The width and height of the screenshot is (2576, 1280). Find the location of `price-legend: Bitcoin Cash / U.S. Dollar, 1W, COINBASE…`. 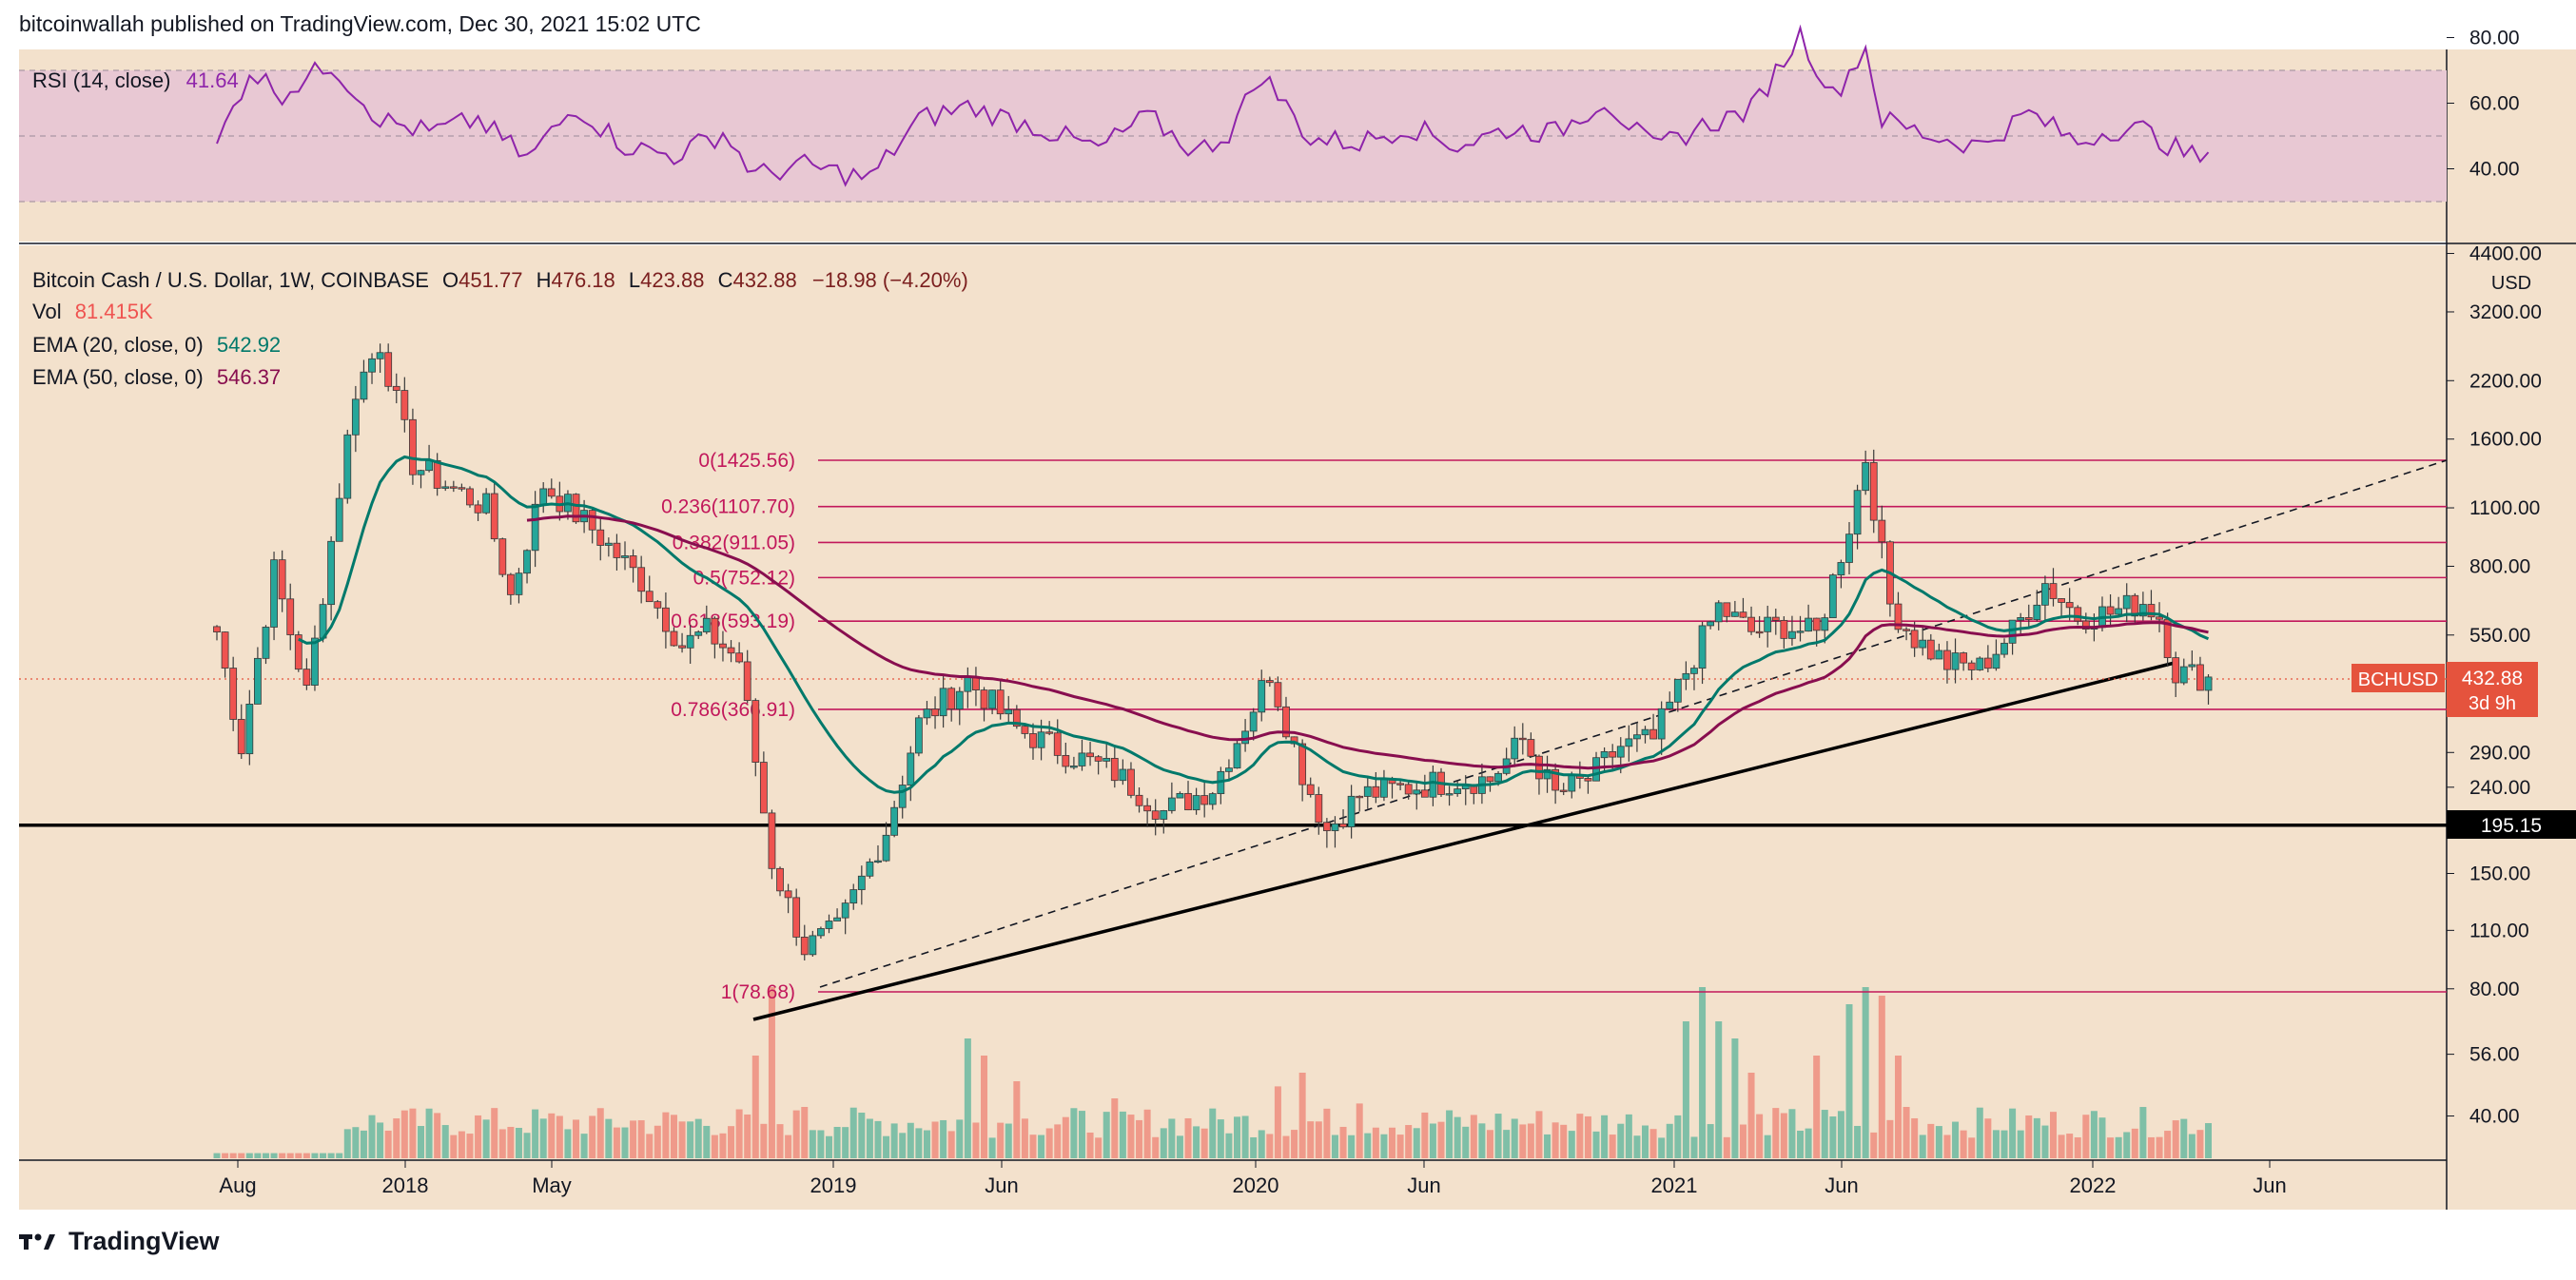

price-legend: Bitcoin Cash / U.S. Dollar, 1W, COINBASE… is located at coordinates (500, 328).